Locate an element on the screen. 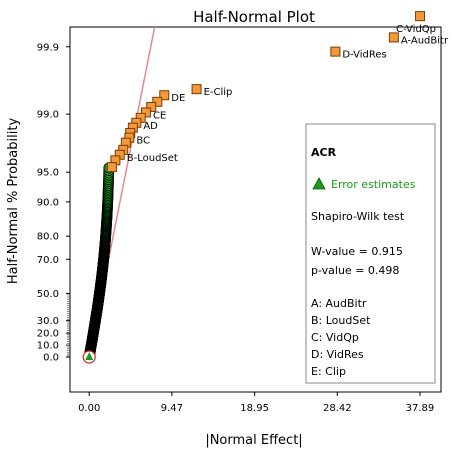 The width and height of the screenshot is (452, 457). y-tick-label: 0.0 is located at coordinates (51, 358).